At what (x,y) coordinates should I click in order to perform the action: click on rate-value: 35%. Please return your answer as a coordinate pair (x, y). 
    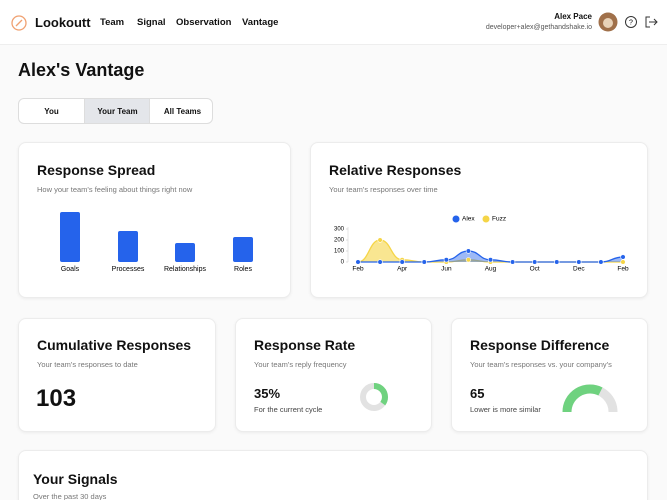
    Looking at the image, I should click on (267, 393).